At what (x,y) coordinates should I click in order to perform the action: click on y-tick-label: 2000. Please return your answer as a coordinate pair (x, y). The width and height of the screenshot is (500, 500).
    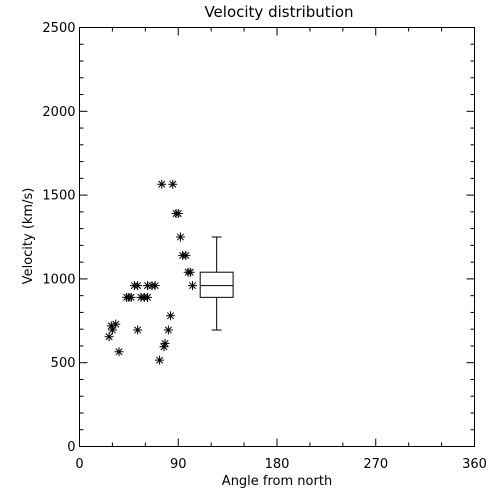
    Looking at the image, I should click on (58, 112).